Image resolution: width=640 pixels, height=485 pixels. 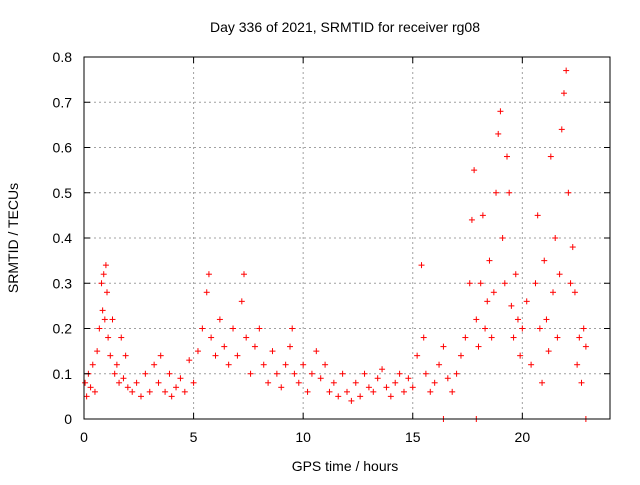 I want to click on x-axis-label: GPS time / hours, so click(x=345, y=466).